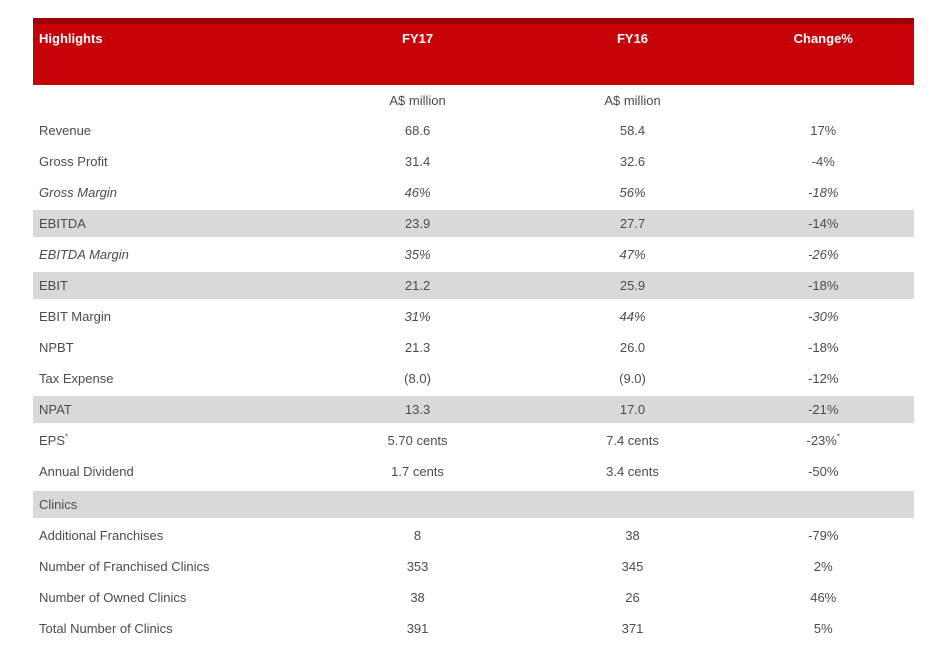  Describe the element at coordinates (65, 130) in the screenshot. I see `row-label: Revenue` at that location.